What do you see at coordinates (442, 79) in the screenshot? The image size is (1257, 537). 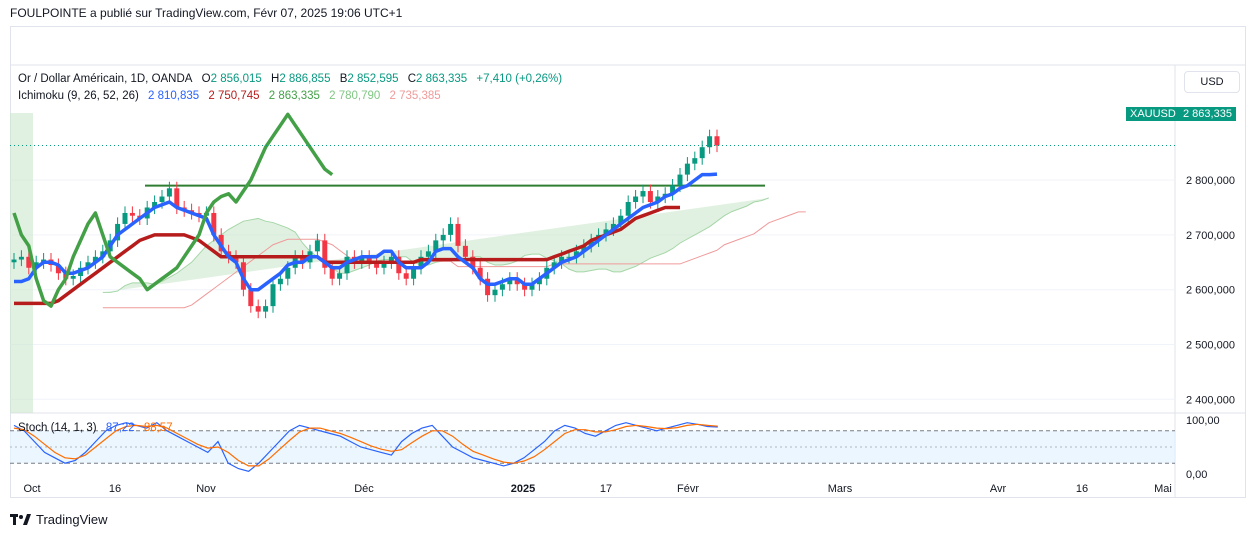 I see `close-value: 2 863,335` at bounding box center [442, 79].